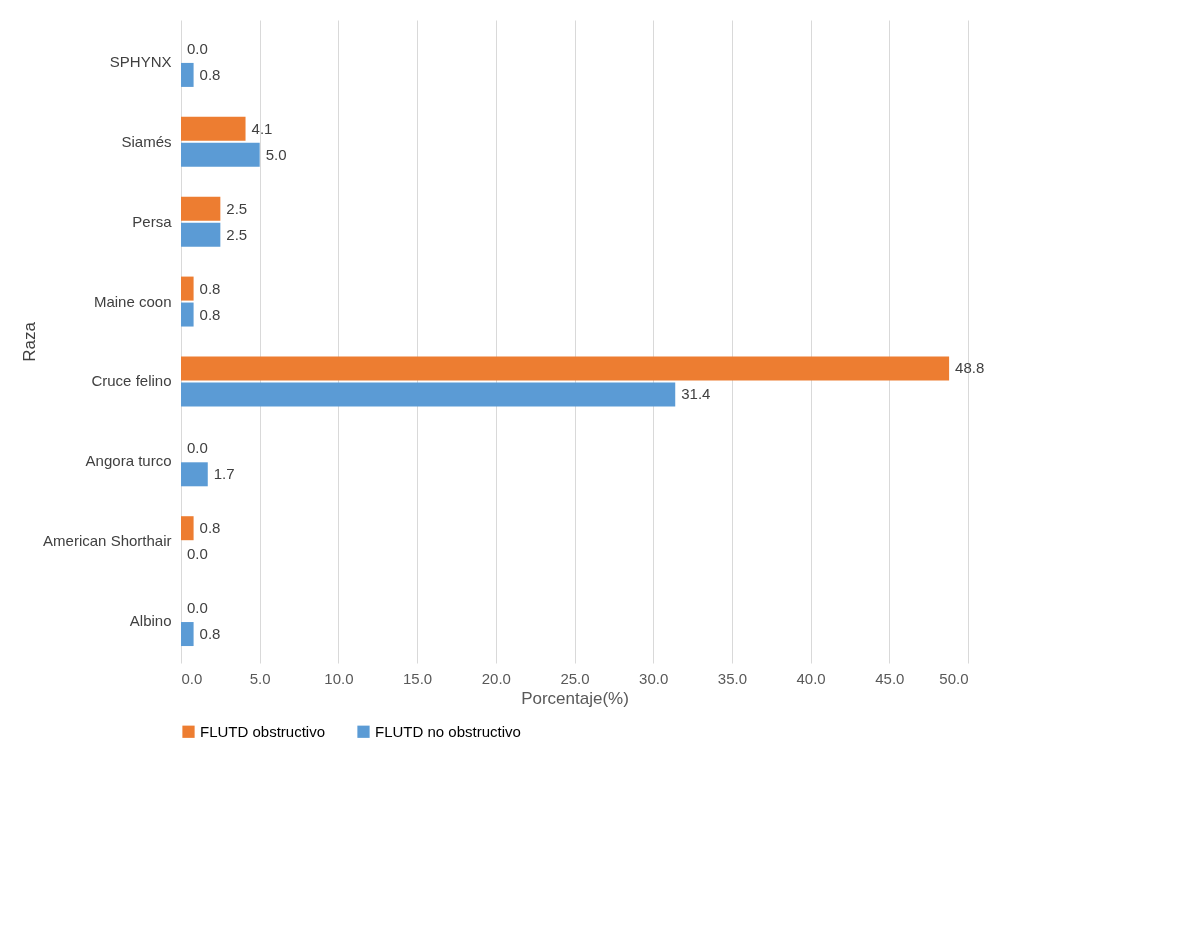 The image size is (1197, 930). Describe the element at coordinates (192, 678) in the screenshot. I see `x-tick-label: 0.0` at that location.